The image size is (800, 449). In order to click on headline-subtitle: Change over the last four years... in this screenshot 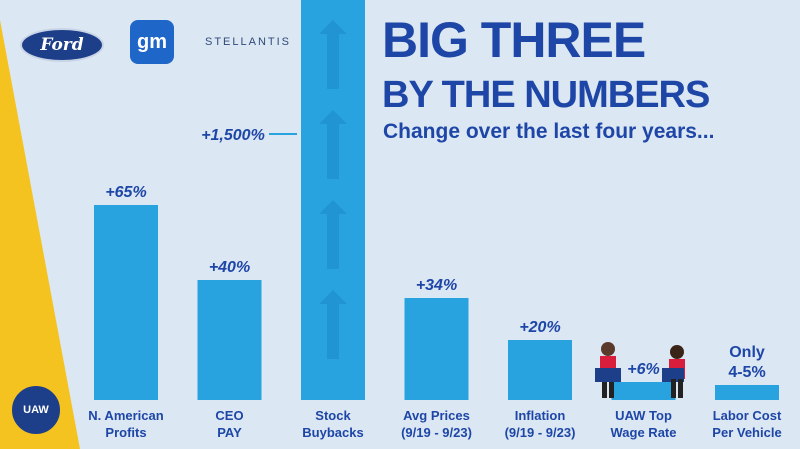, I will do `click(549, 131)`.